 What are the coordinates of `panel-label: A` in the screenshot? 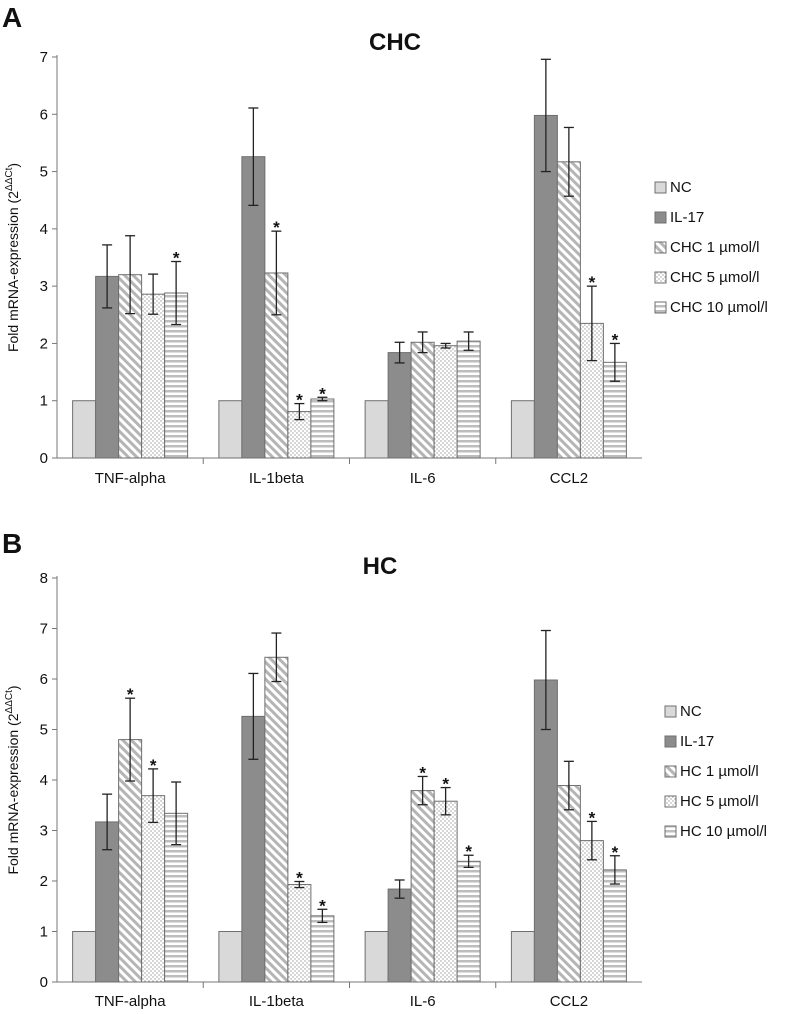 It's located at (12, 17).